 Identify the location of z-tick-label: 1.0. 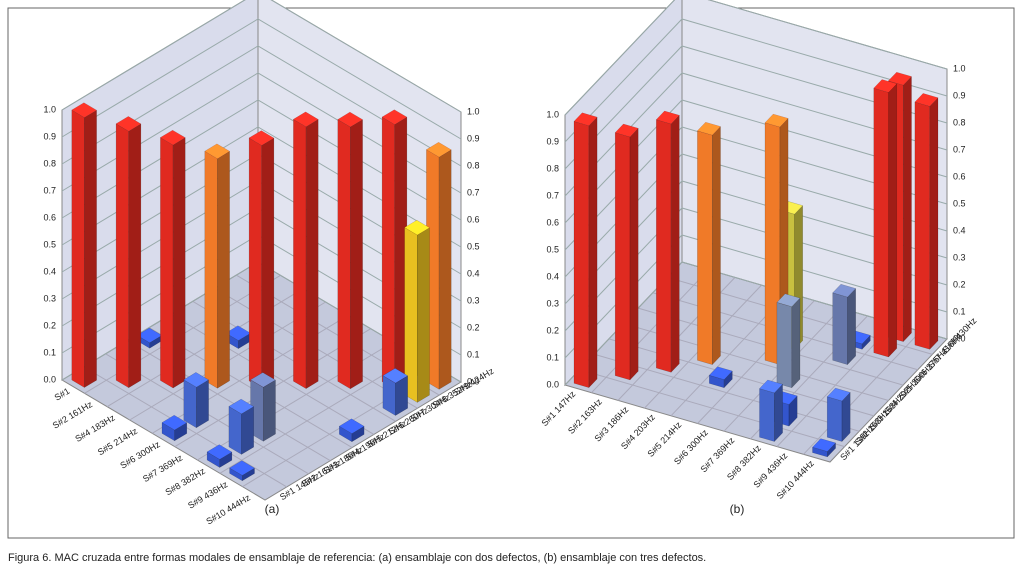
(552, 114).